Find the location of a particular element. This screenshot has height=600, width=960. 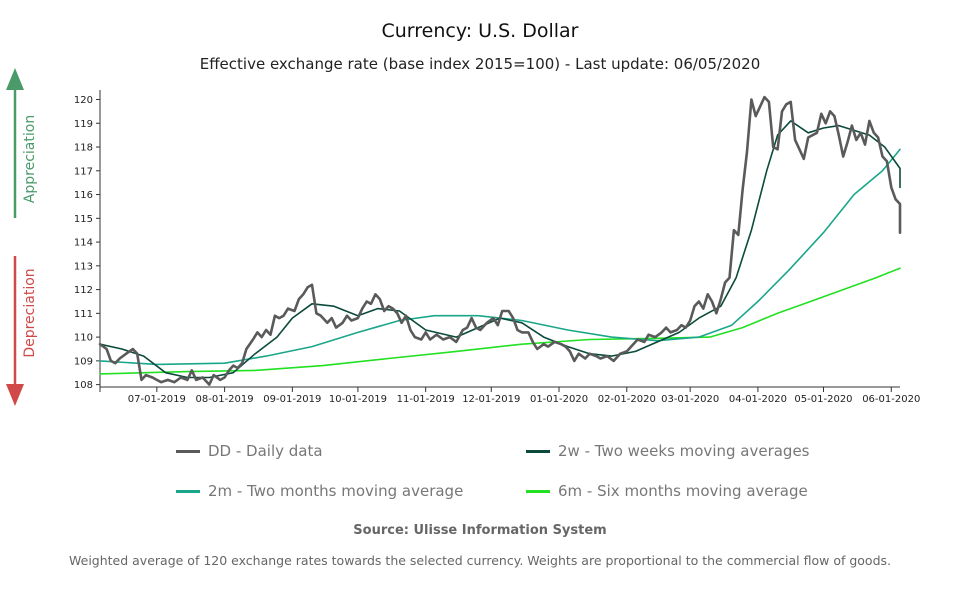

y-tick-label: 115 is located at coordinates (83, 219).